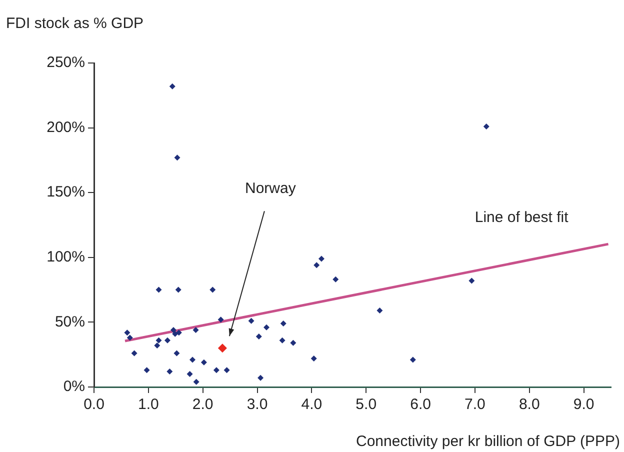 The height and width of the screenshot is (452, 624). Describe the element at coordinates (65, 127) in the screenshot. I see `y-tick-label: 200%` at that location.